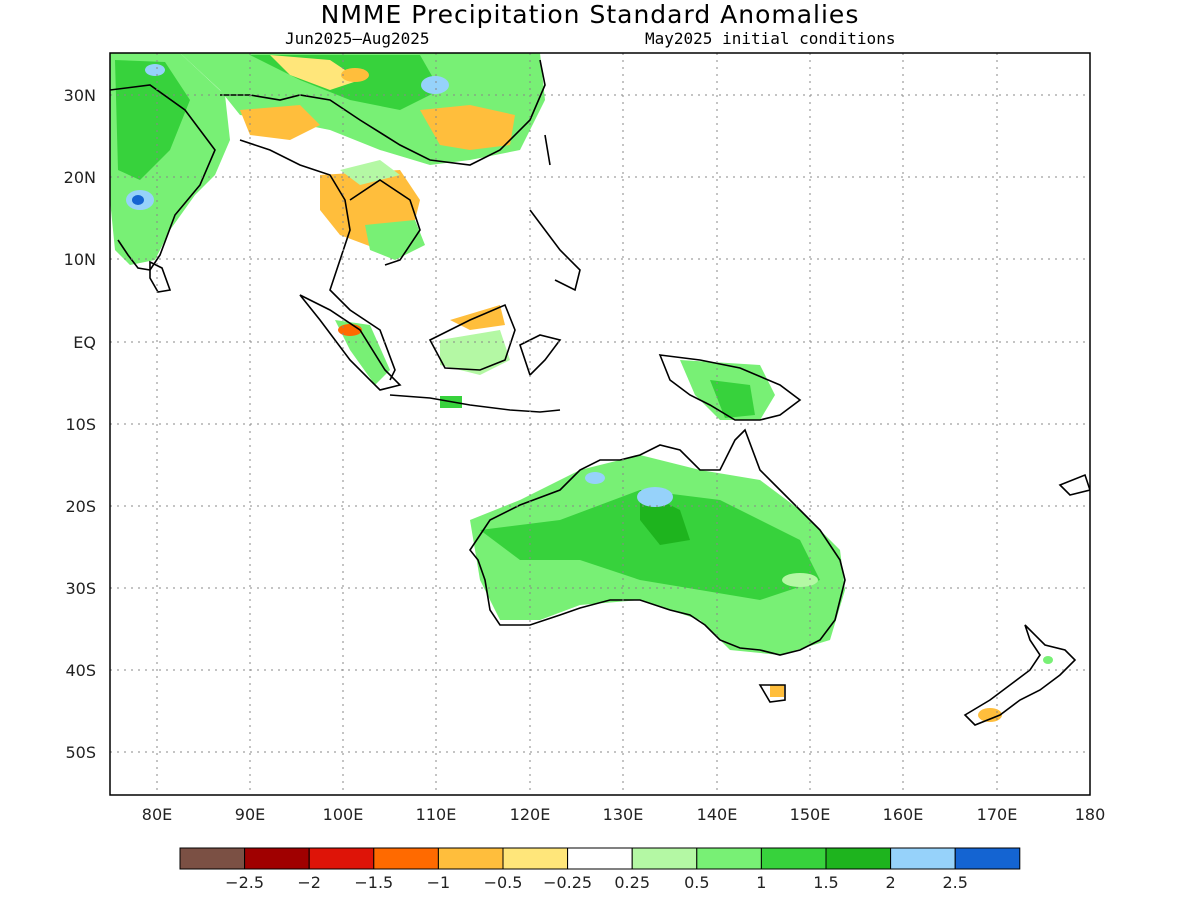 The height and width of the screenshot is (900, 1200). Describe the element at coordinates (80, 95) in the screenshot. I see `lat-label: 30N` at that location.